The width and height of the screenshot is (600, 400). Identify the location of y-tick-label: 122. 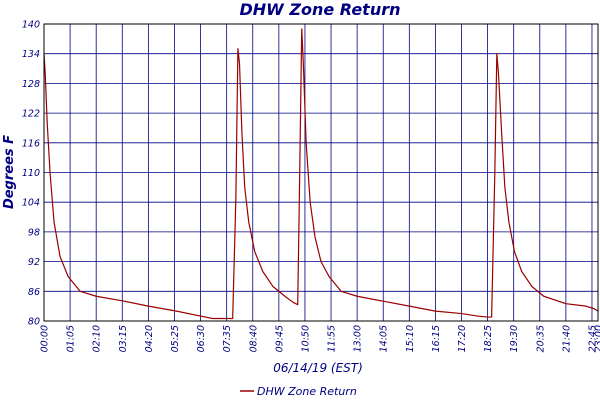
(31, 114).